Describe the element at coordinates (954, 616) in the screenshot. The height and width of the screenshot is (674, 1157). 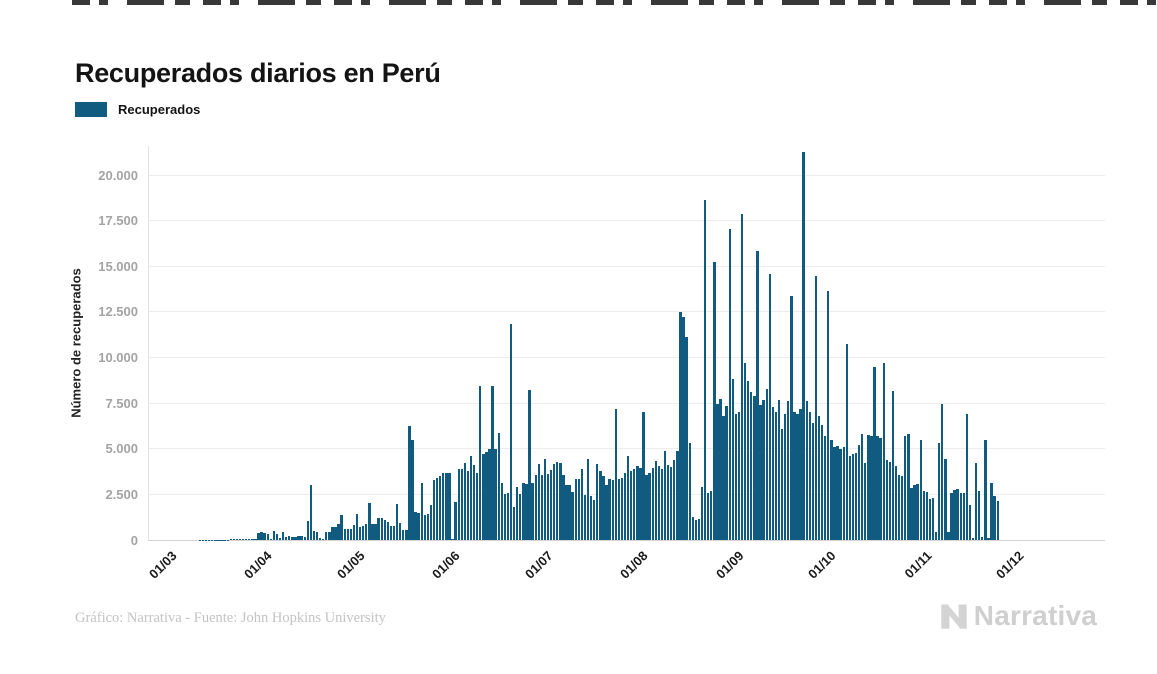
I see `narrativa-logo-icon` at that location.